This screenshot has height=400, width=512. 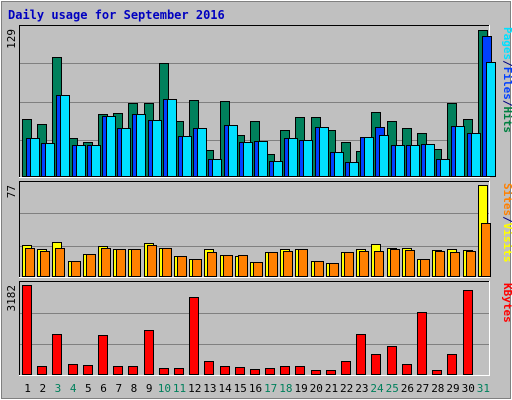 What do you see at coordinates (361, 388) in the screenshot?
I see `x-tick-label: 23` at bounding box center [361, 388].